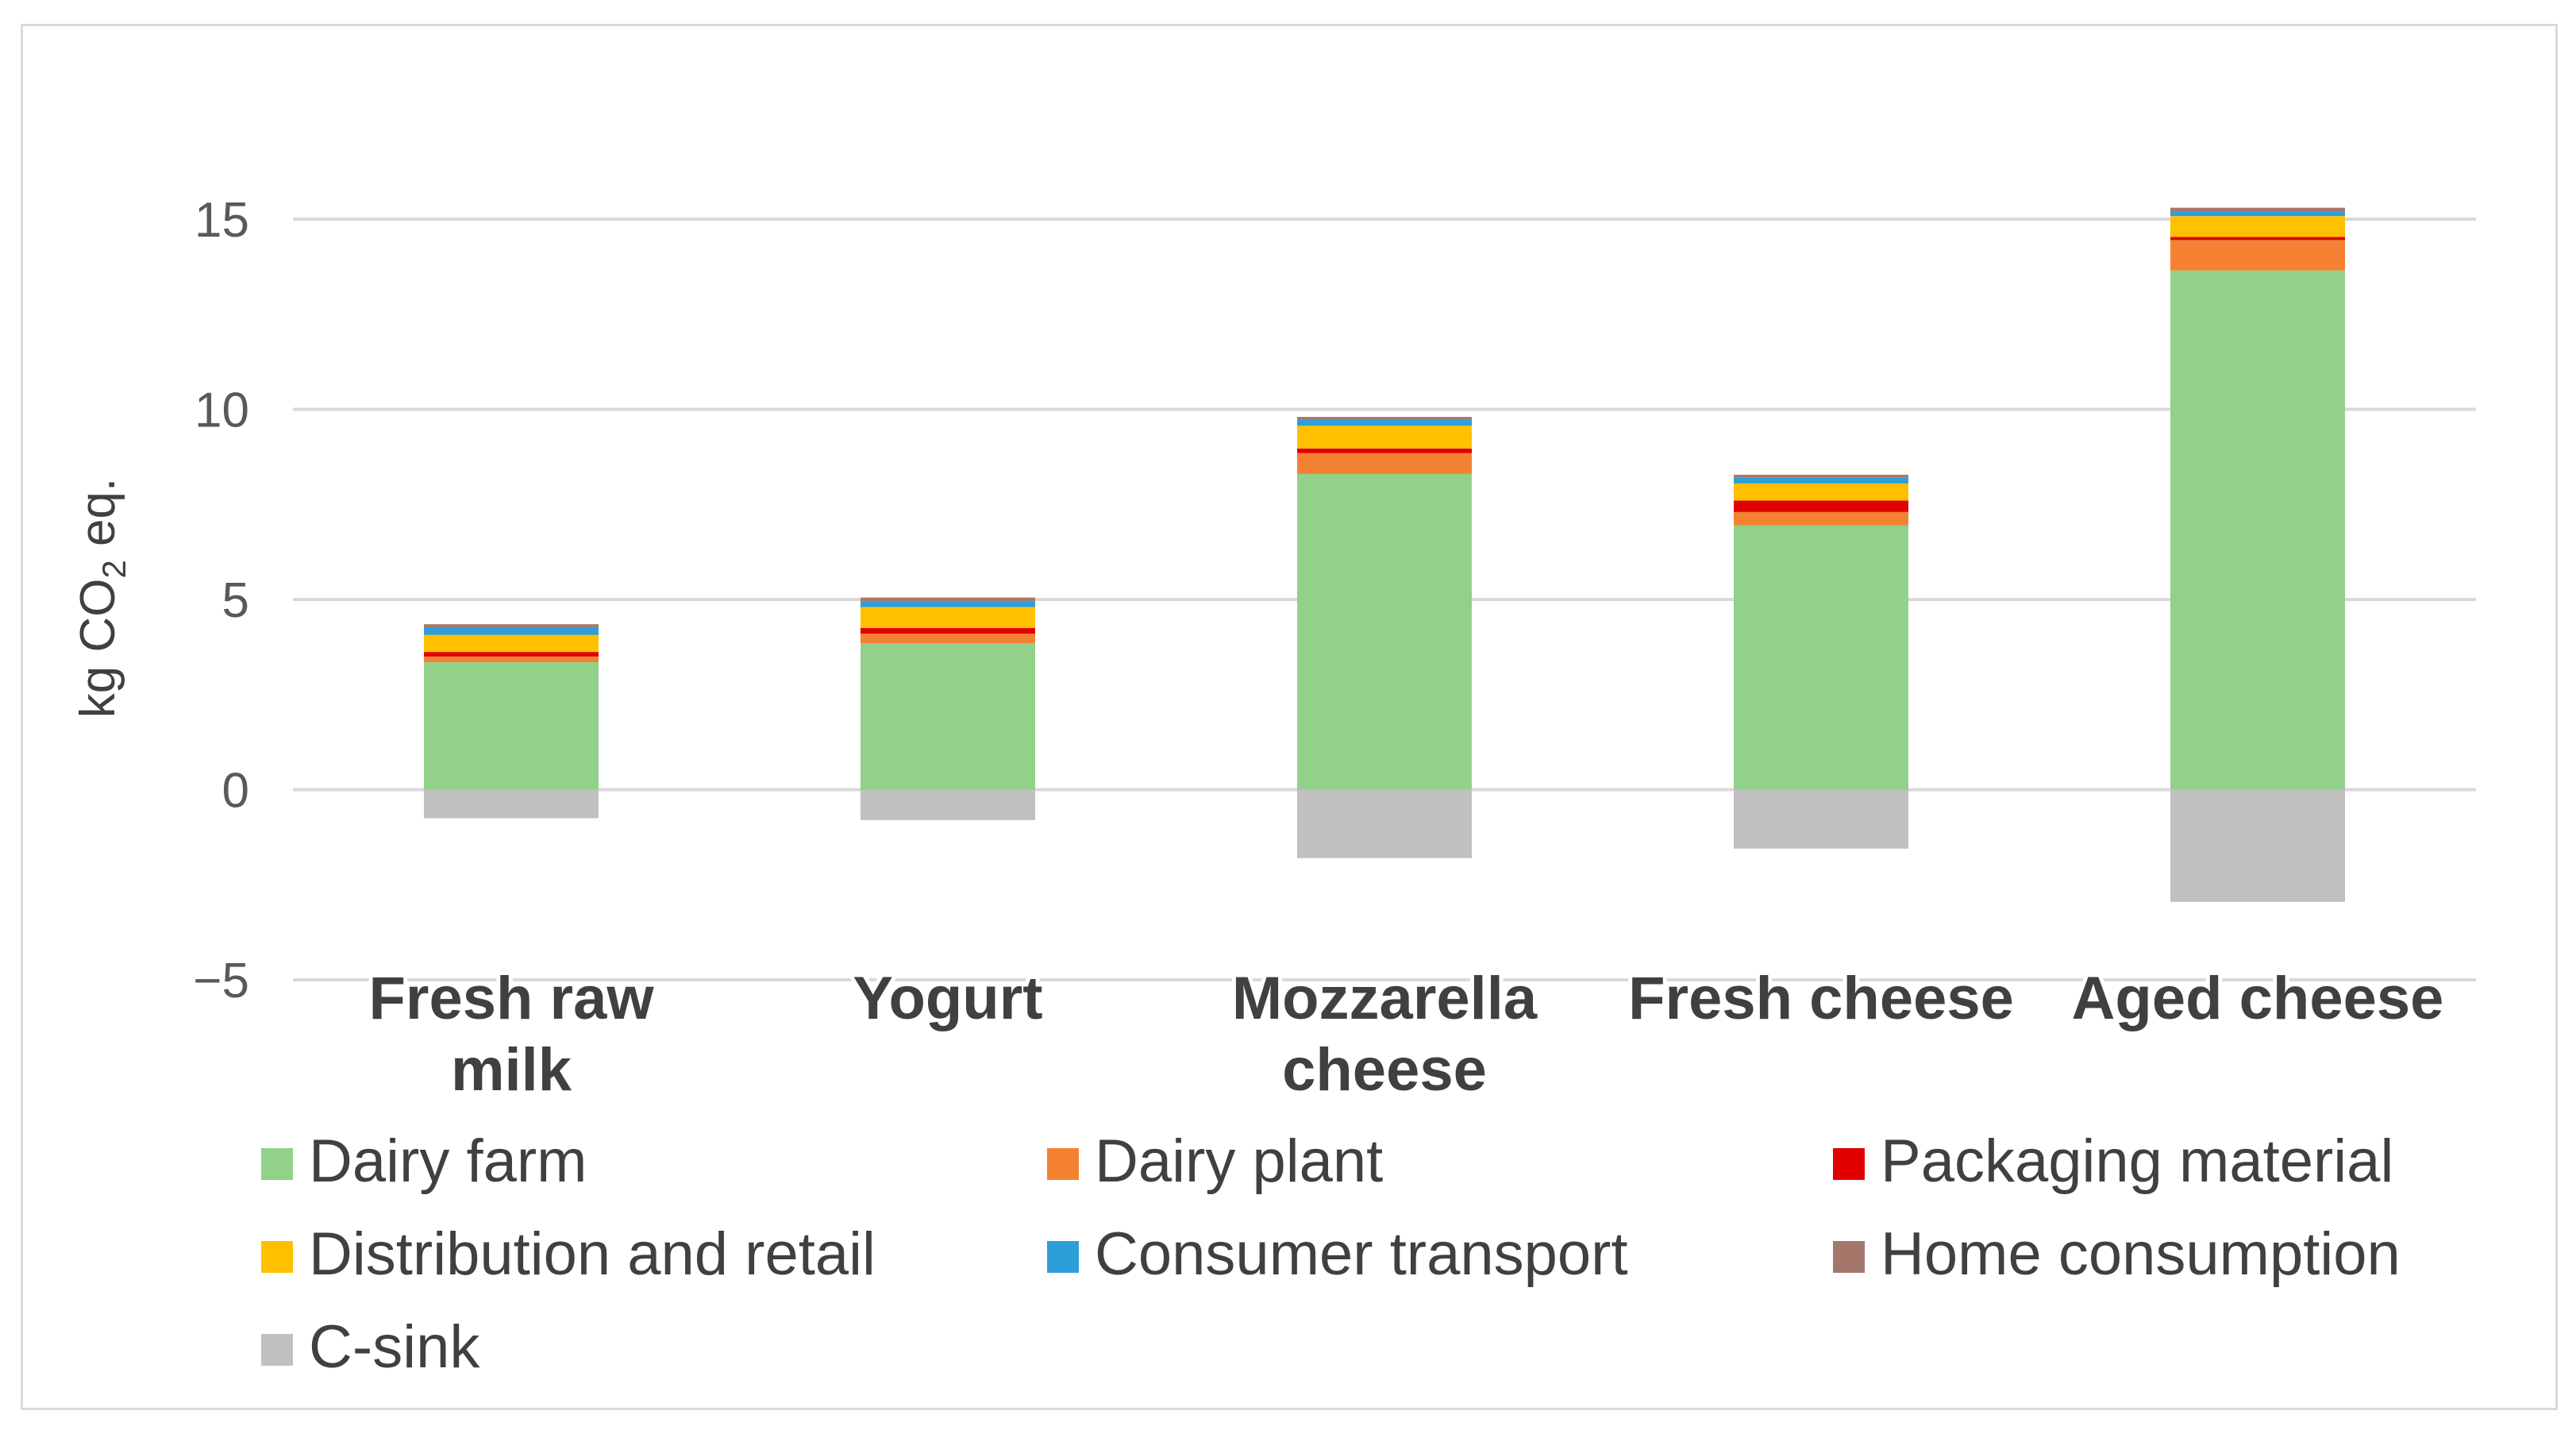 This screenshot has width=2576, height=1434. Describe the element at coordinates (221, 220) in the screenshot. I see `y-tick-label: 15` at that location.